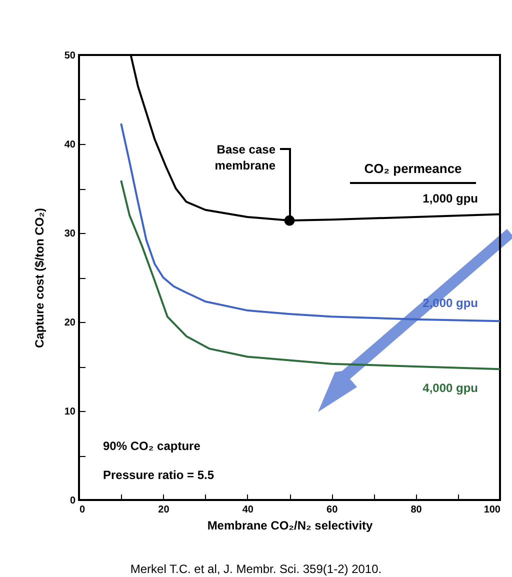 This screenshot has width=512, height=577. Describe the element at coordinates (248, 510) in the screenshot. I see `x-tick-label: 40` at that location.